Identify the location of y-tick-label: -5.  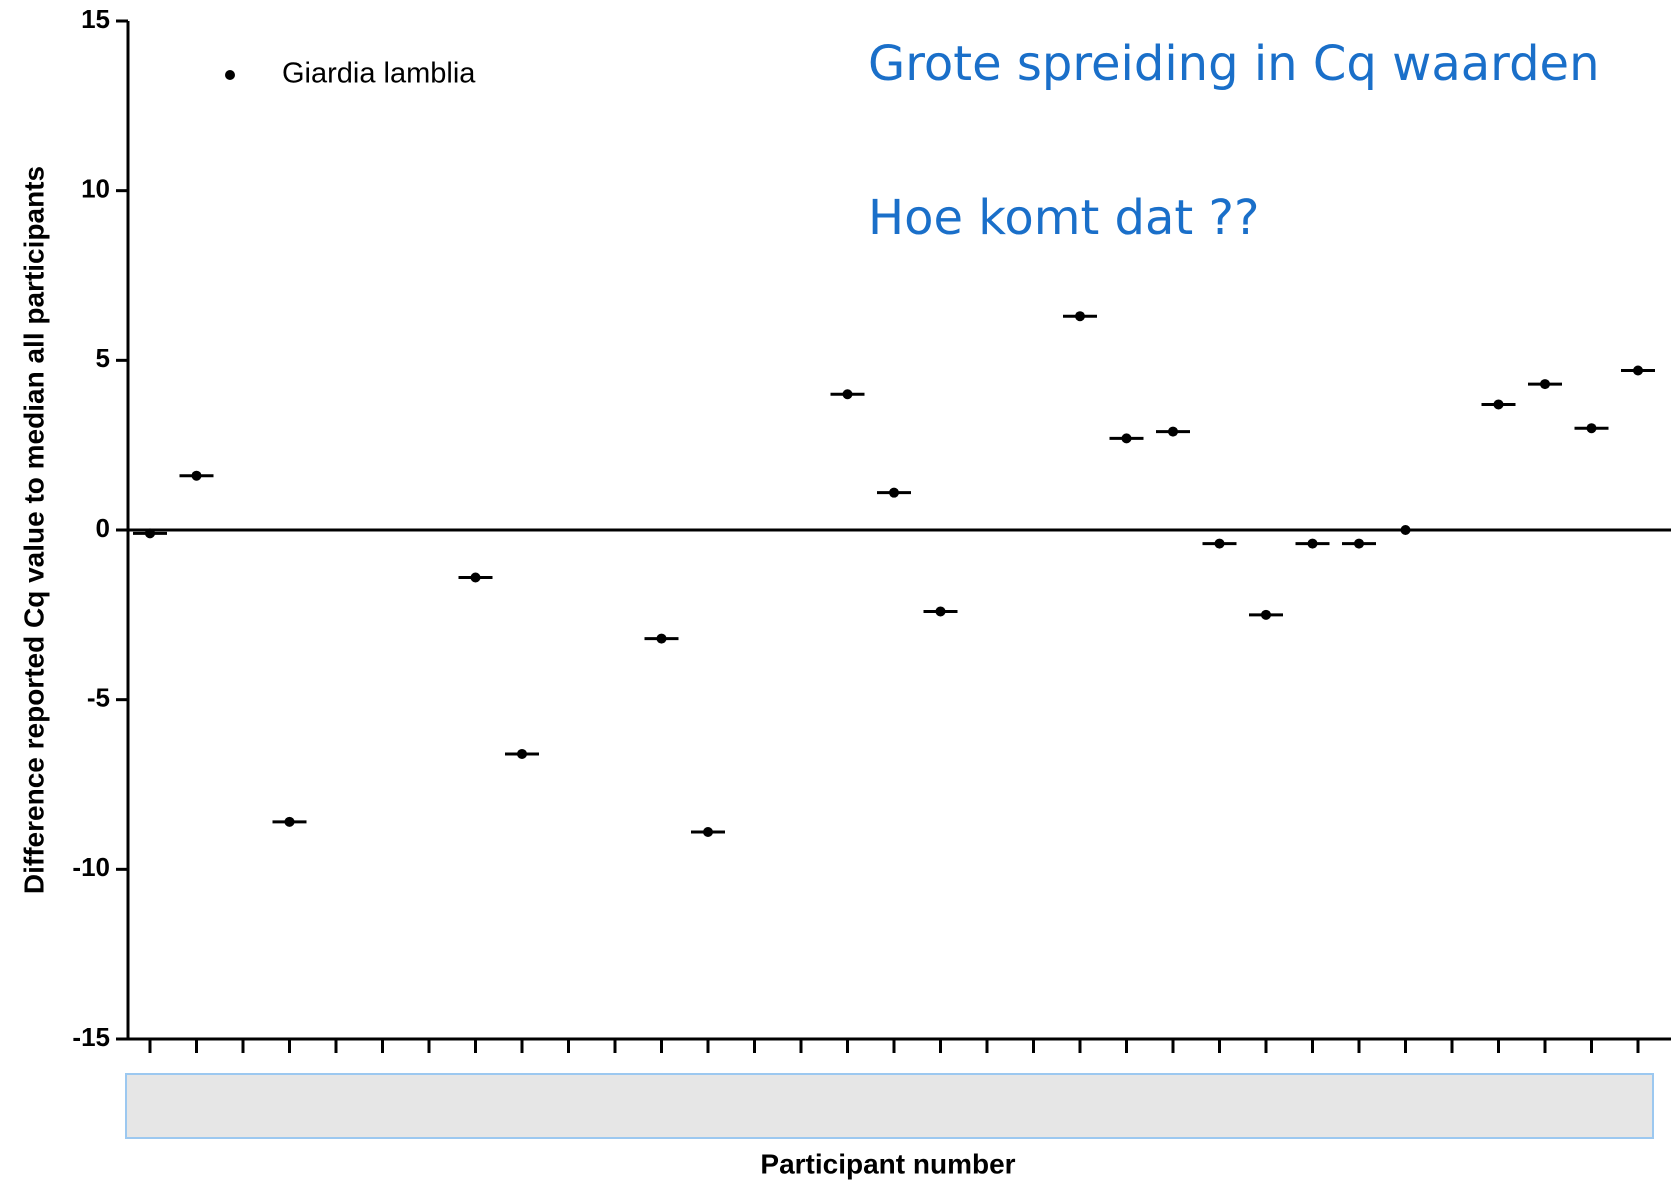
(98, 698).